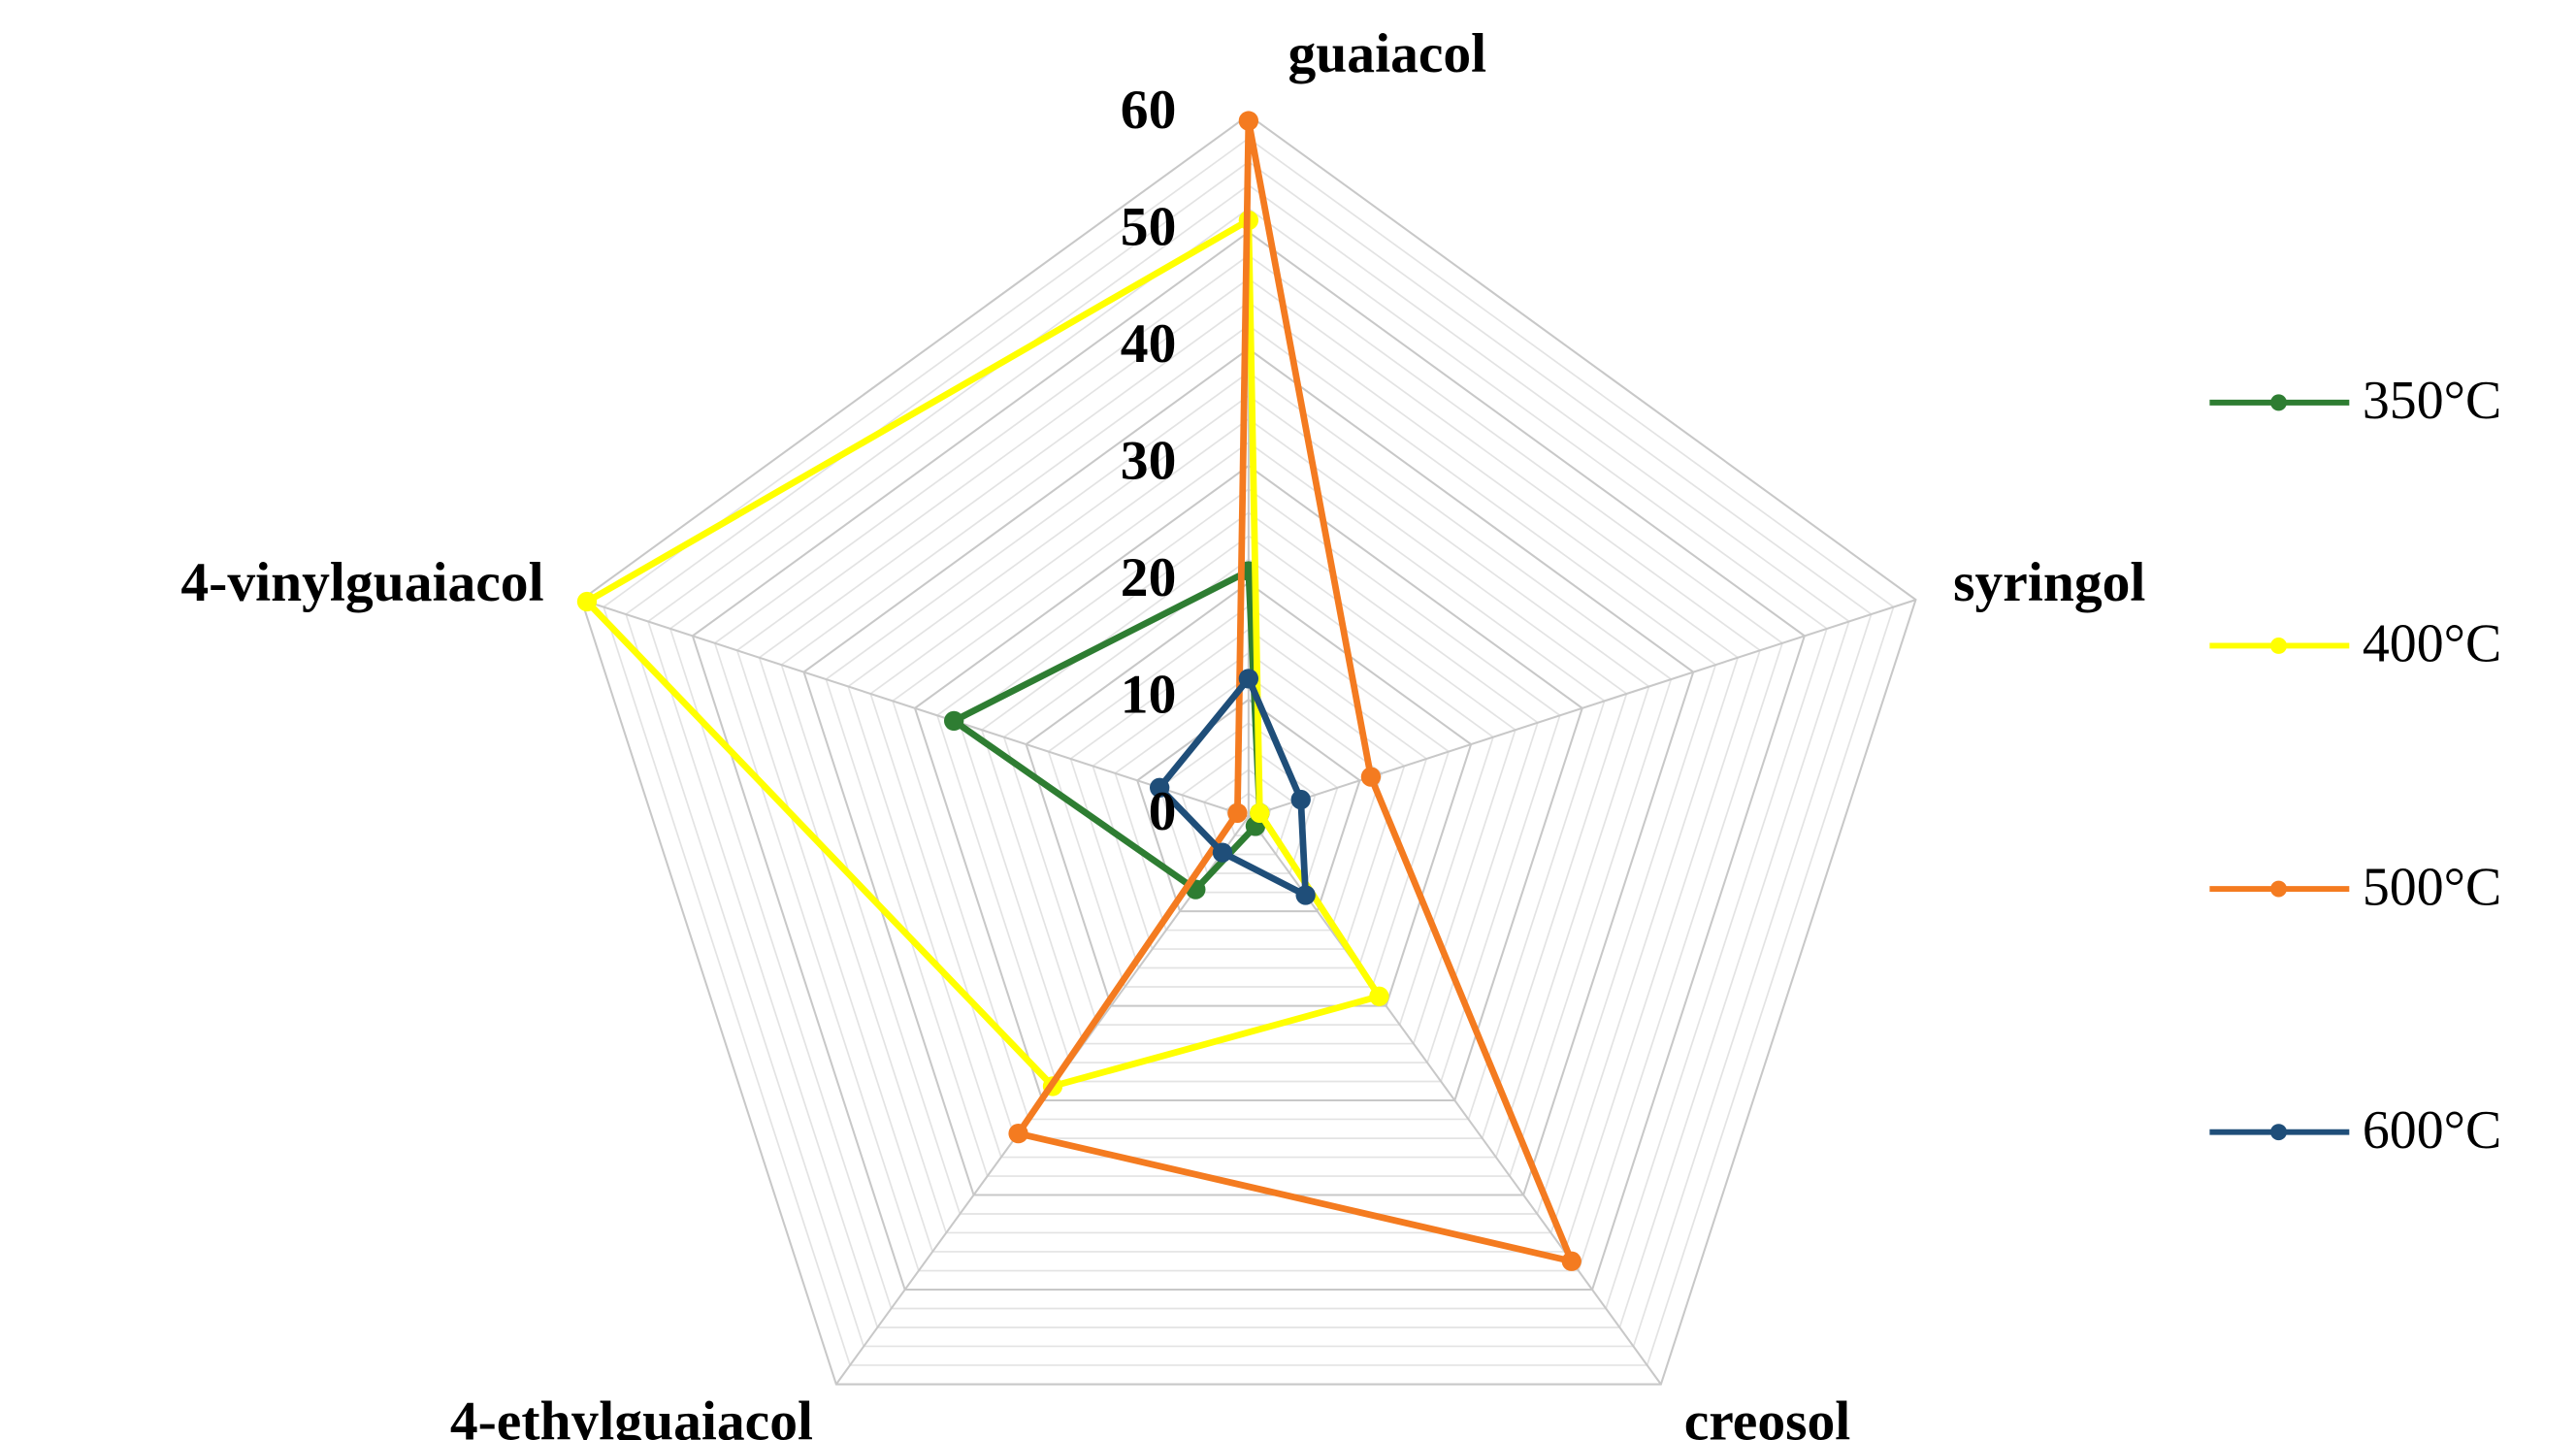 The width and height of the screenshot is (2576, 1440). What do you see at coordinates (632, 1415) in the screenshot?
I see `category-label: 4-ethylguaiacol` at bounding box center [632, 1415].